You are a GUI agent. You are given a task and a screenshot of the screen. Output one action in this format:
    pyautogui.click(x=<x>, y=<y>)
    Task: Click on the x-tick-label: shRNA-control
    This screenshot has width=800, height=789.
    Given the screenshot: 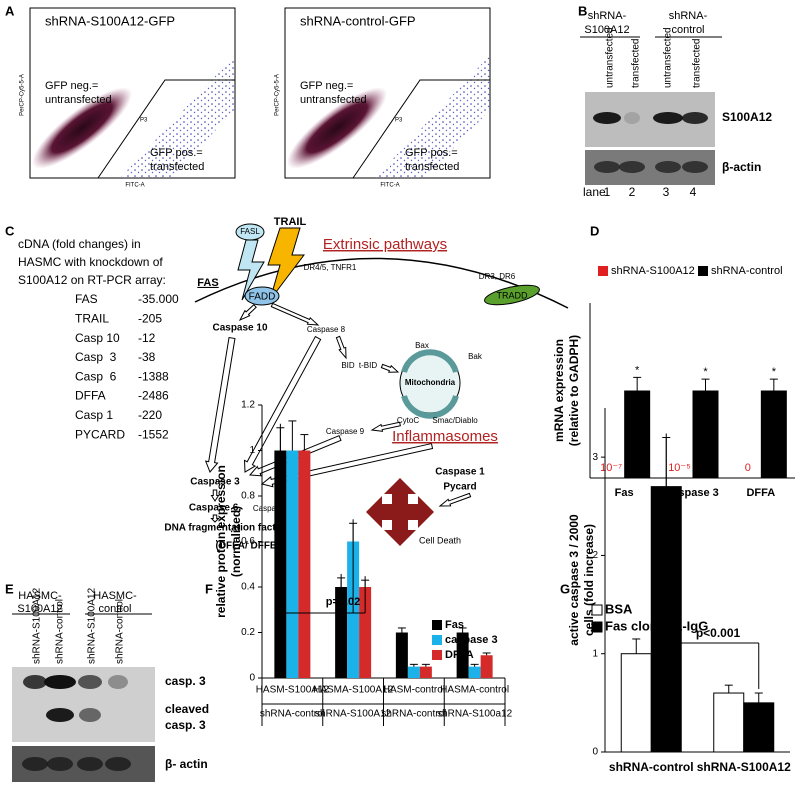 What is the action you would take?
    pyautogui.click(x=413, y=714)
    